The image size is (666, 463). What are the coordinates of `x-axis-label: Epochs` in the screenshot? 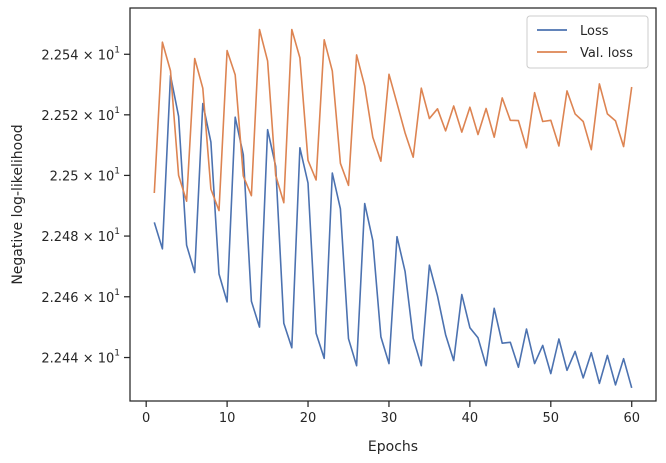 It's located at (393, 447).